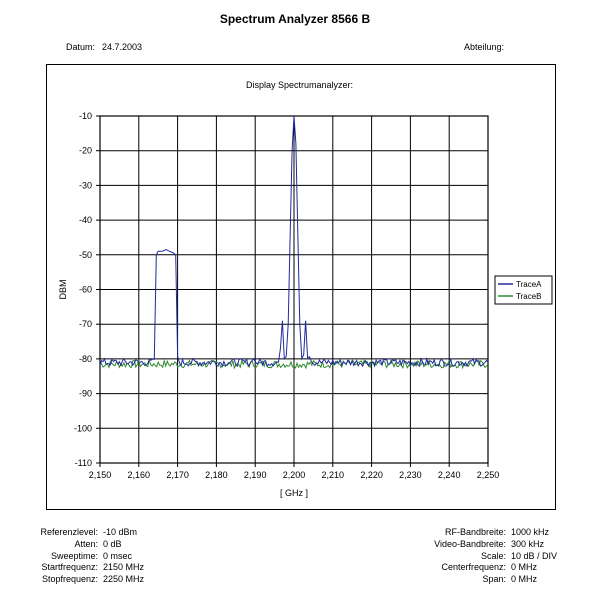  I want to click on setting-label: Atten:, so click(86, 543).